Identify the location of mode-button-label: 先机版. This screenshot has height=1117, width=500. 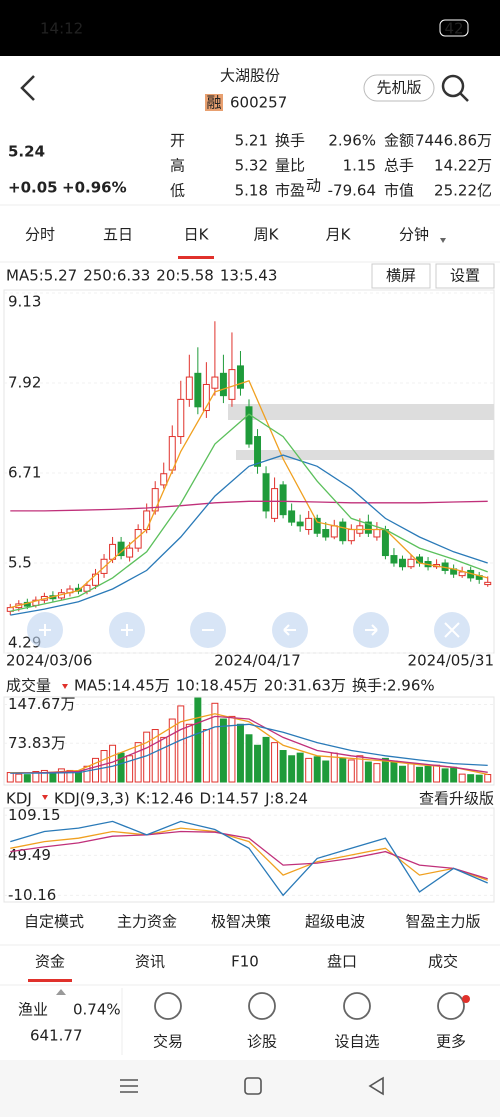
(398, 88).